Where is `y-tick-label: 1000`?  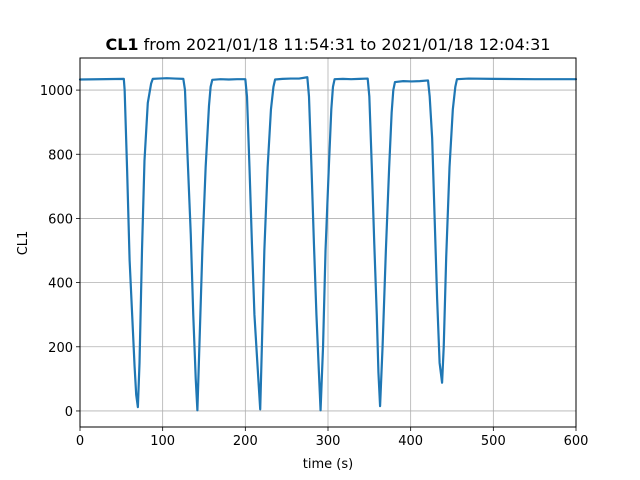 y-tick-label: 1000 is located at coordinates (56, 91).